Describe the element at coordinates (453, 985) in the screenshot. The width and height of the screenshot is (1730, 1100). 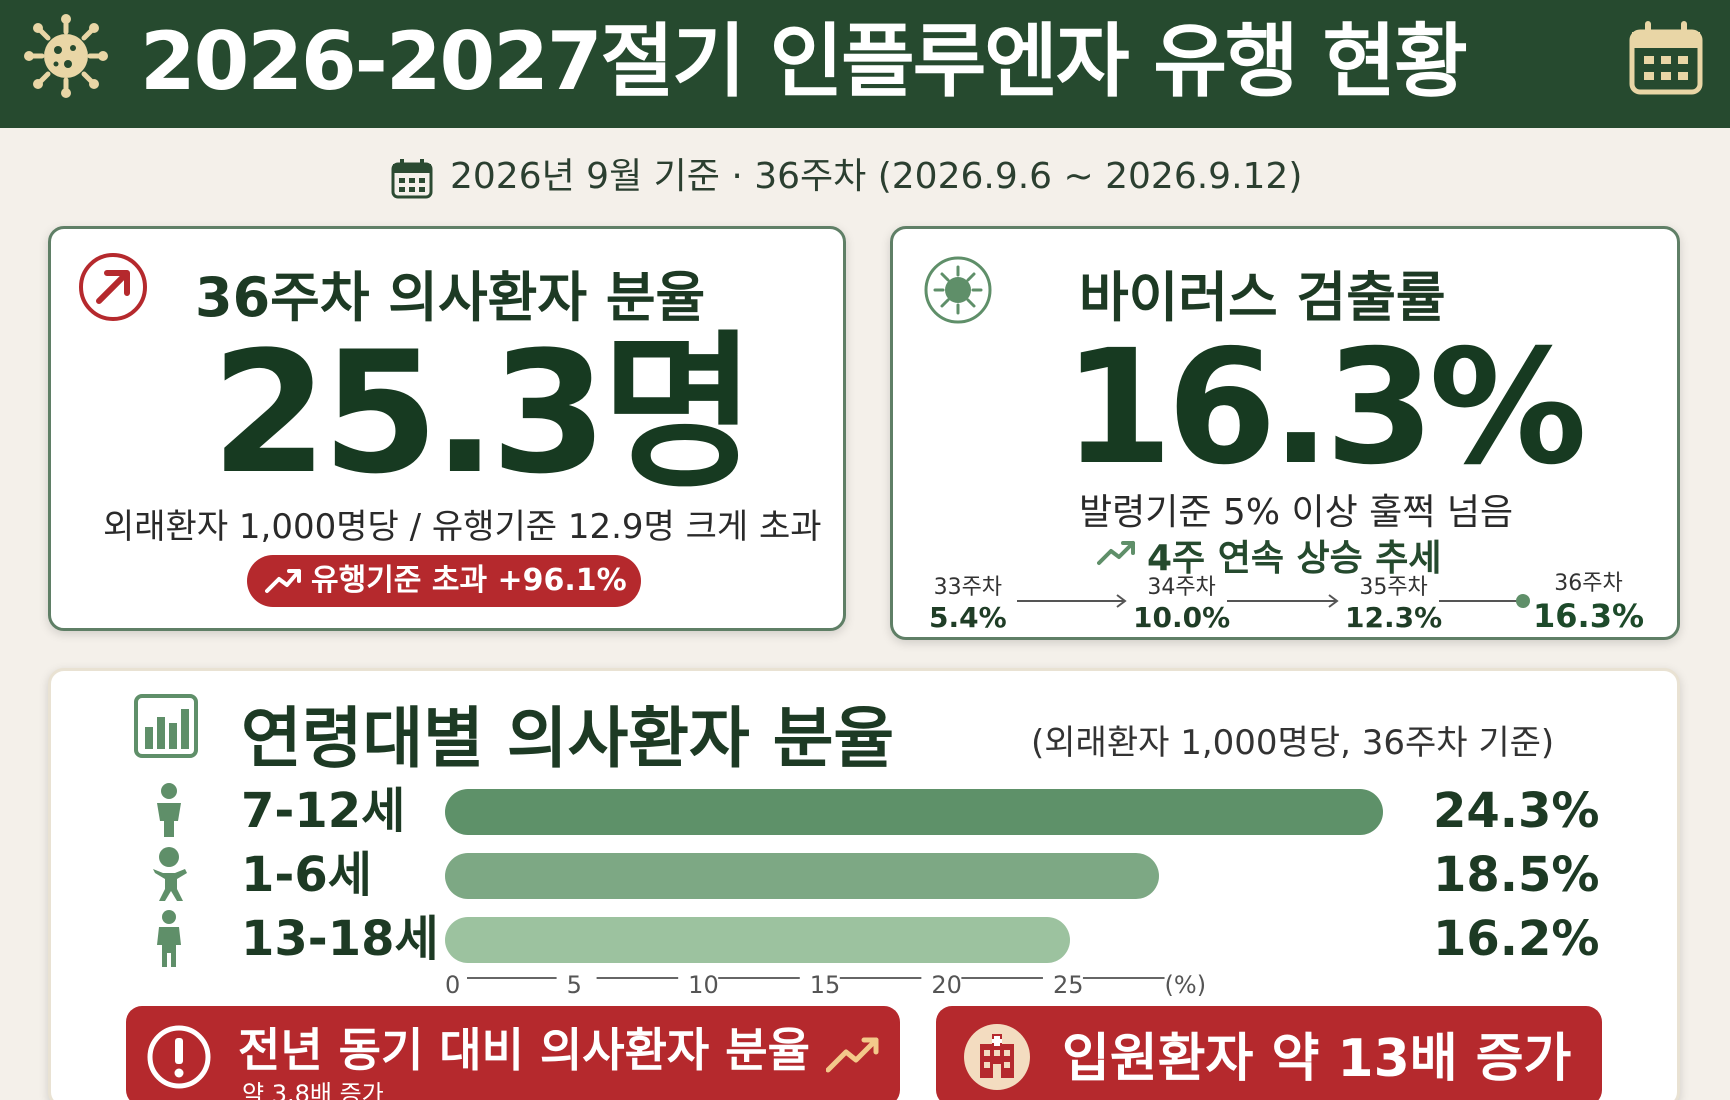
I see `axis-tick-label: 0` at that location.